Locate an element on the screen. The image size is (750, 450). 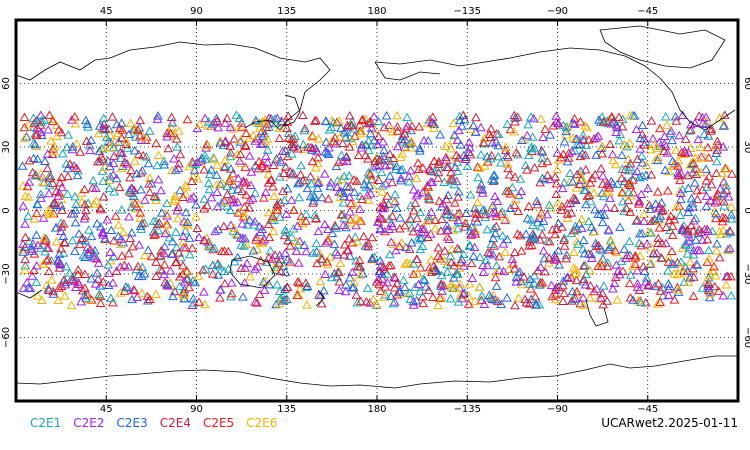
lon-tick-label-bottom-0: 45 is located at coordinates (106, 409).